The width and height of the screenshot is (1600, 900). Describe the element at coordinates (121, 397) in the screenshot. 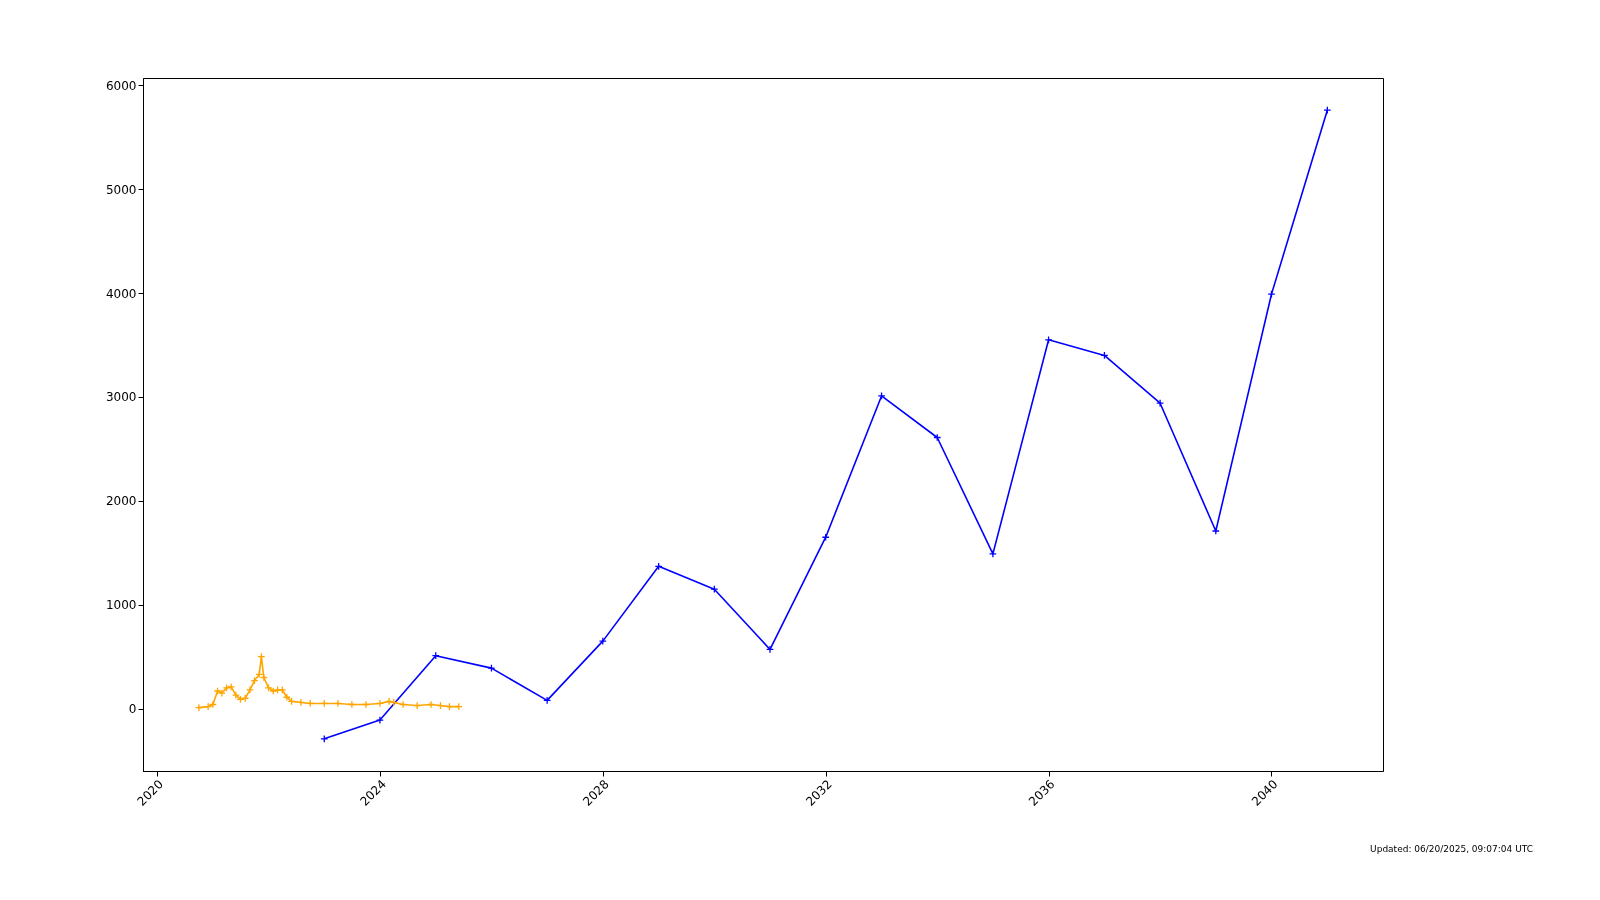

I see `y-tick-label: 3000` at that location.